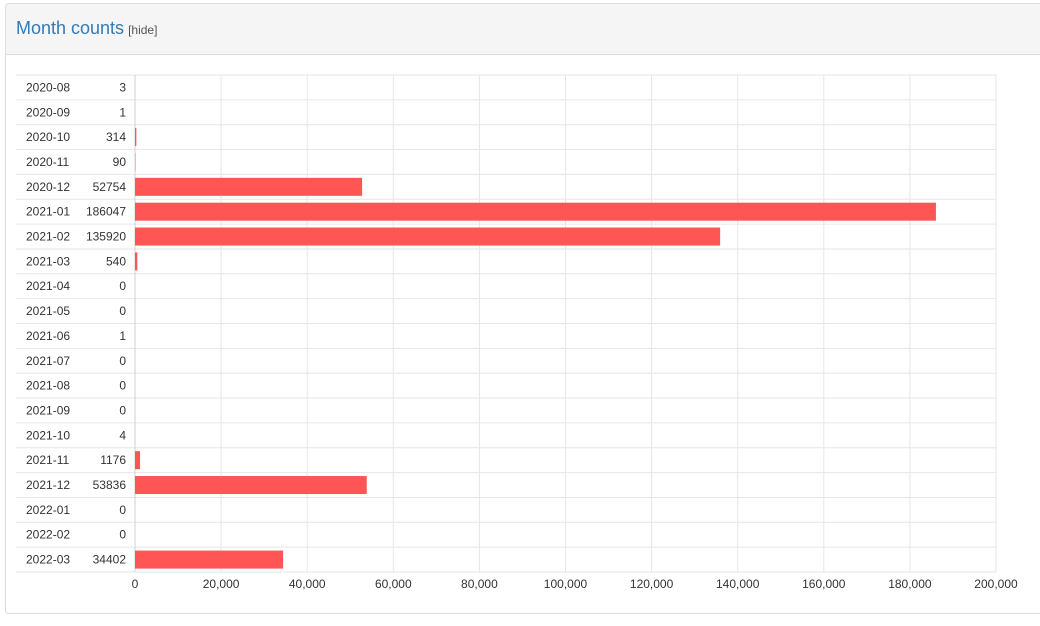  I want to click on x-tick-label: 200,000, so click(996, 584).